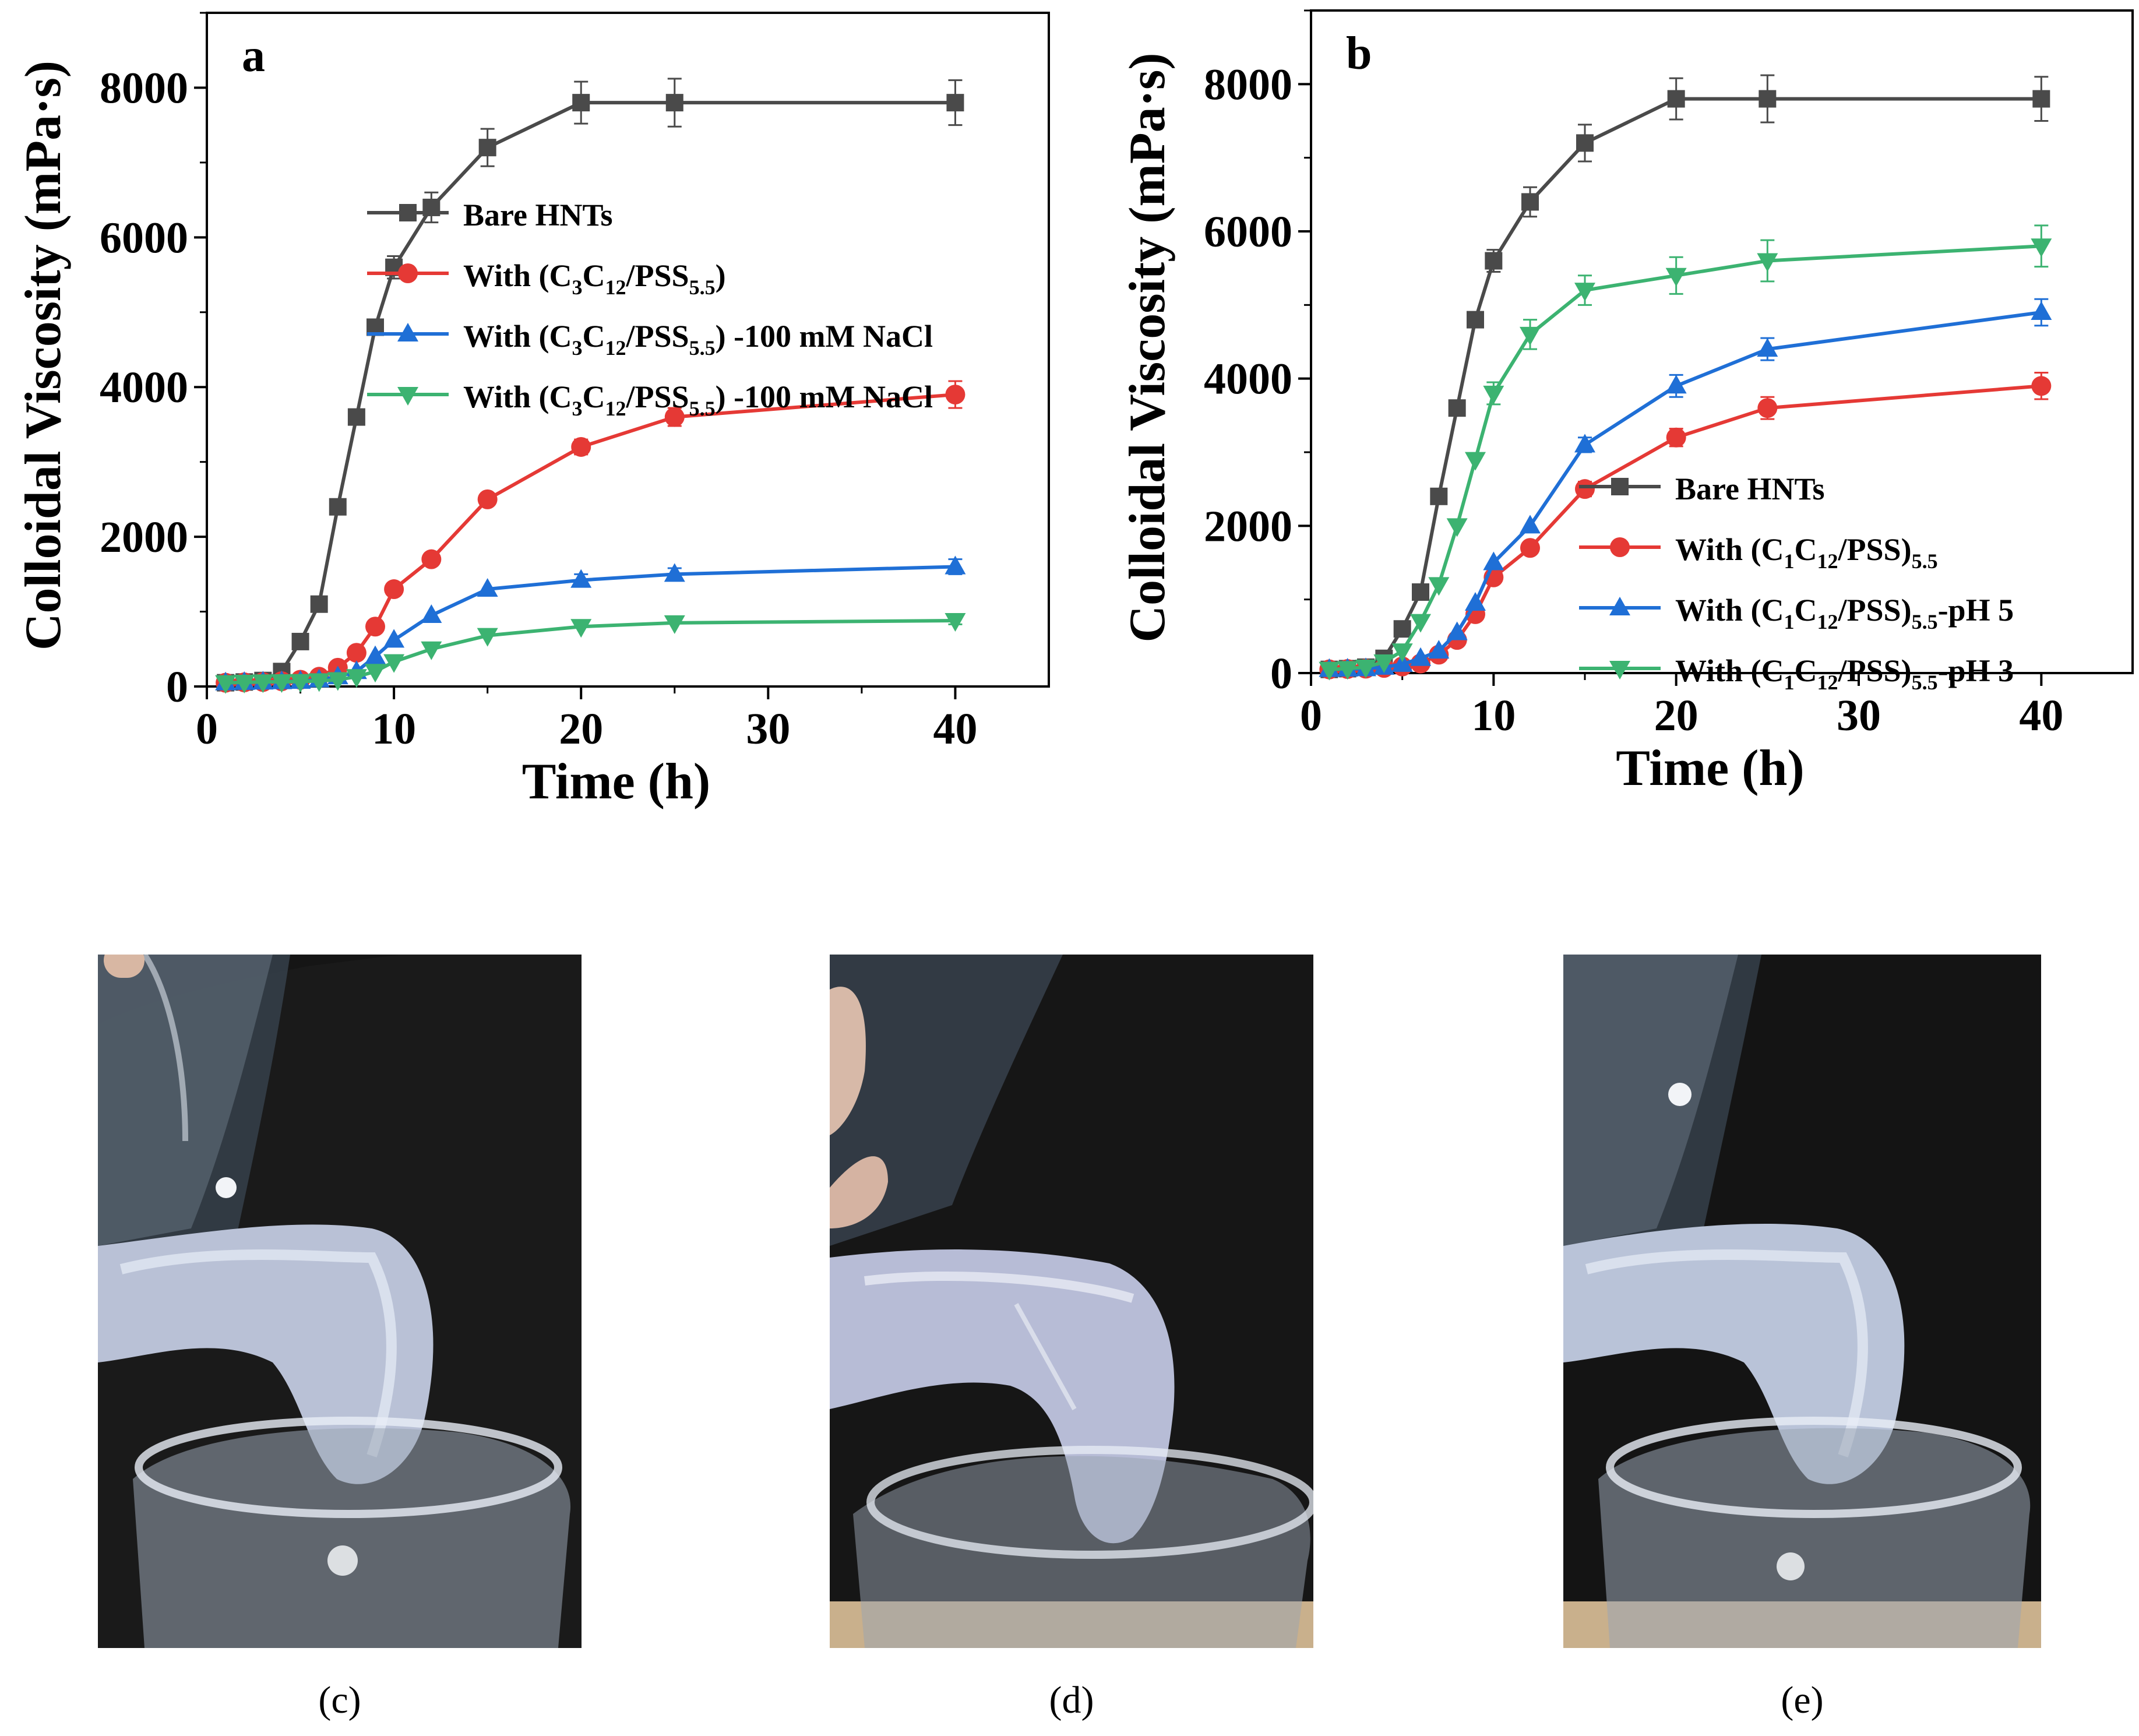 This screenshot has height=1736, width=2139. I want to click on legend-label: With (C1C12/PSS)5.5, so click(1806, 552).